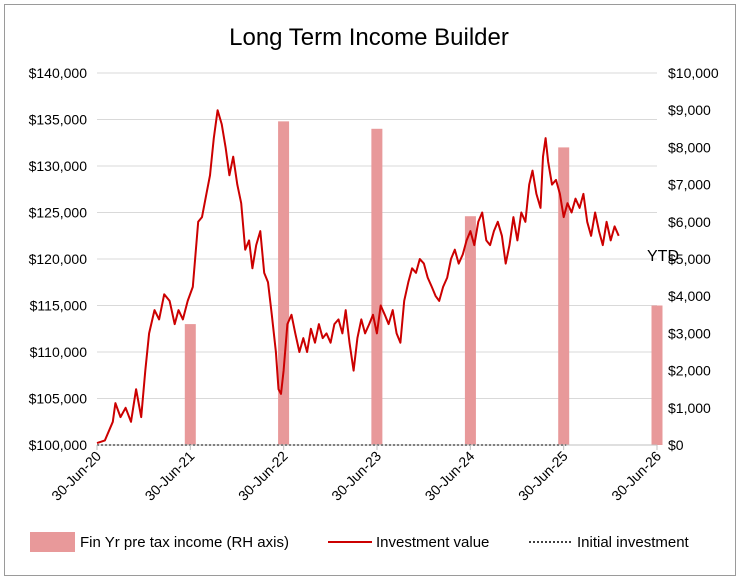  I want to click on x-tick-label: 30-Jun-22, so click(263, 476).